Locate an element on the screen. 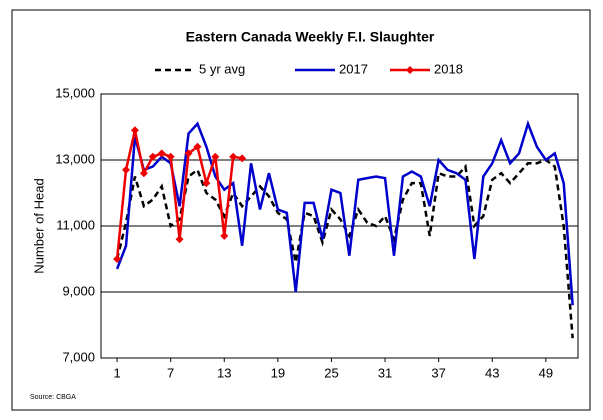  y-tick-label: 13,000 is located at coordinates (75, 158).